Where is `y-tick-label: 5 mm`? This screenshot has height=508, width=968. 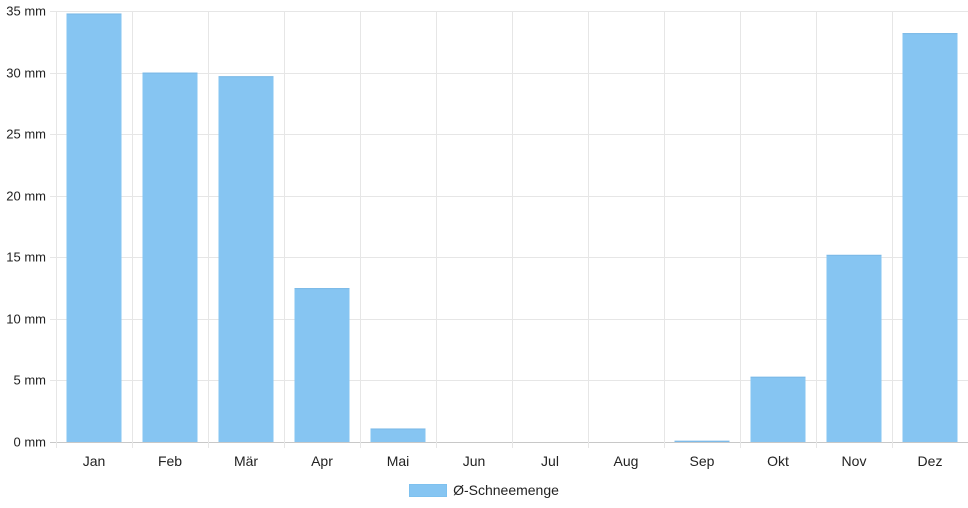
y-tick-label: 5 mm is located at coordinates (30, 380).